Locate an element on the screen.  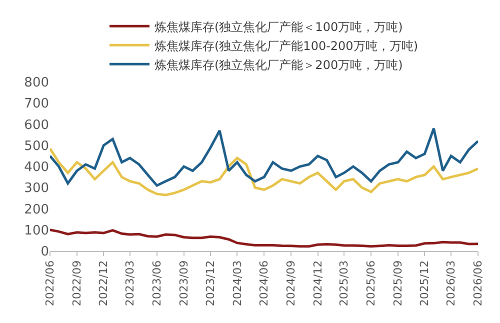
y-tick-label: 0 is located at coordinates (44, 252).